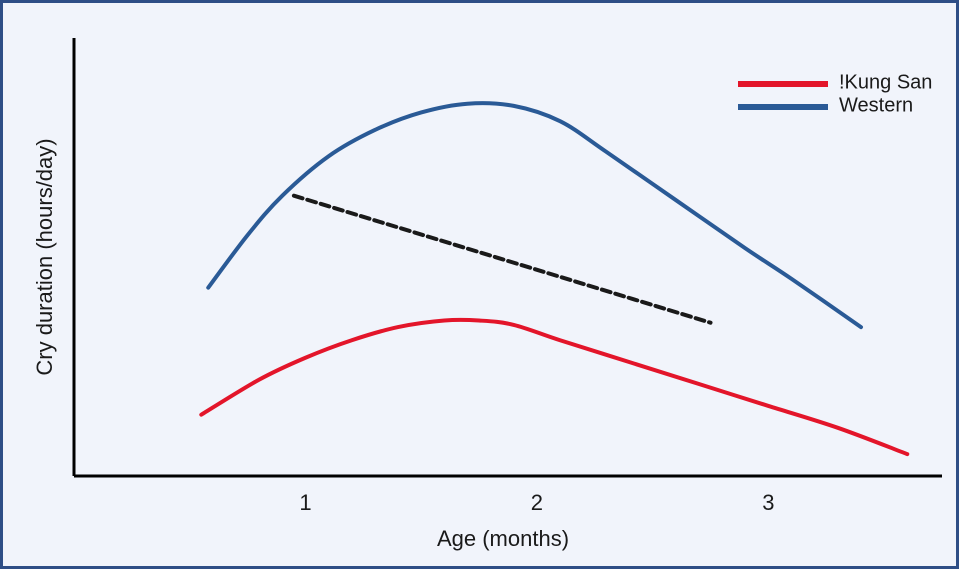  What do you see at coordinates (876, 105) in the screenshot?
I see `legend-label-western: Western` at bounding box center [876, 105].